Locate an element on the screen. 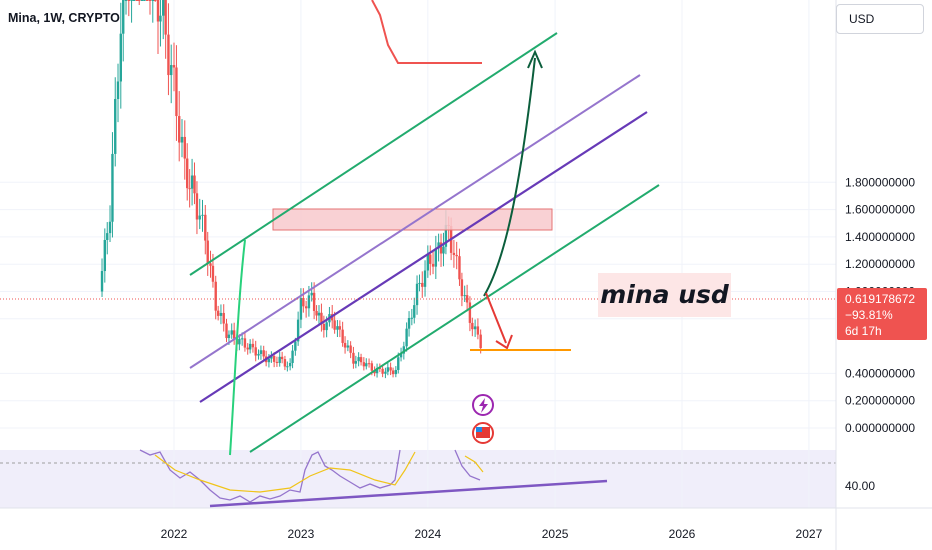 The height and width of the screenshot is (550, 932). price-axis-tick: 1.800000000 is located at coordinates (880, 182).